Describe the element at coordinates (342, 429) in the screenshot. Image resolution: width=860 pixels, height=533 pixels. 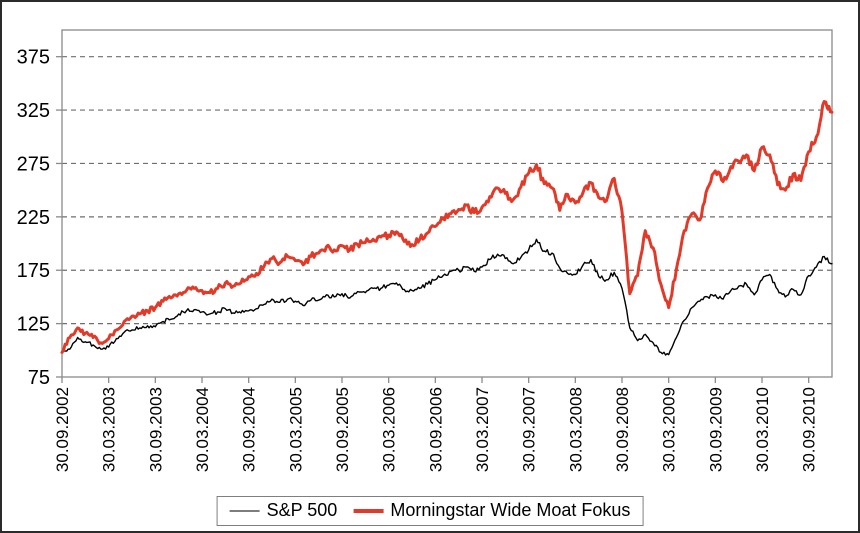
I see `x-tick-label: 30.09.2005` at that location.